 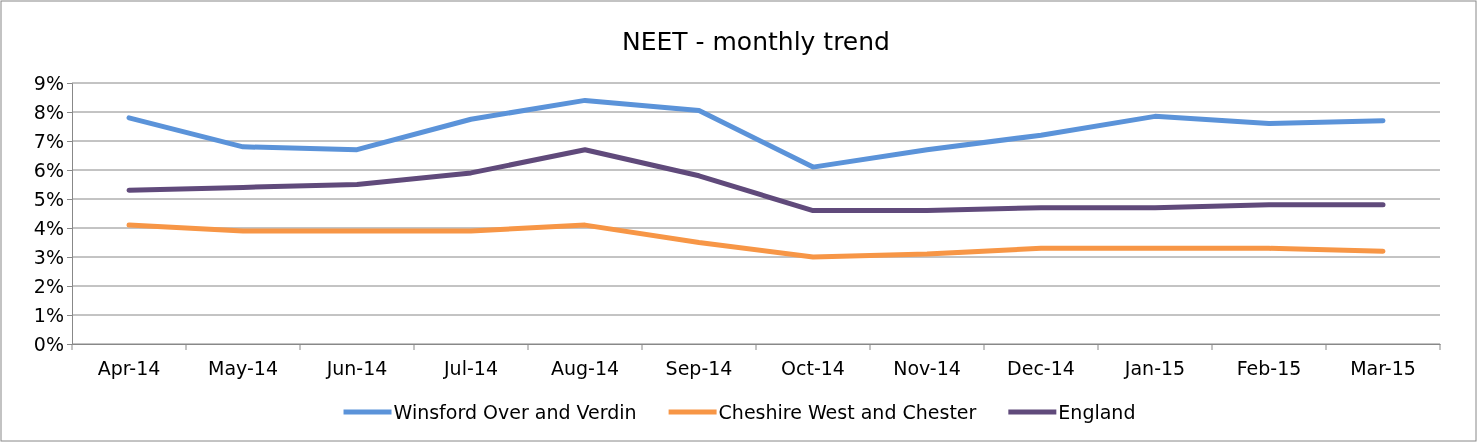 I want to click on x-tick-label: Aug-14, so click(x=585, y=368).